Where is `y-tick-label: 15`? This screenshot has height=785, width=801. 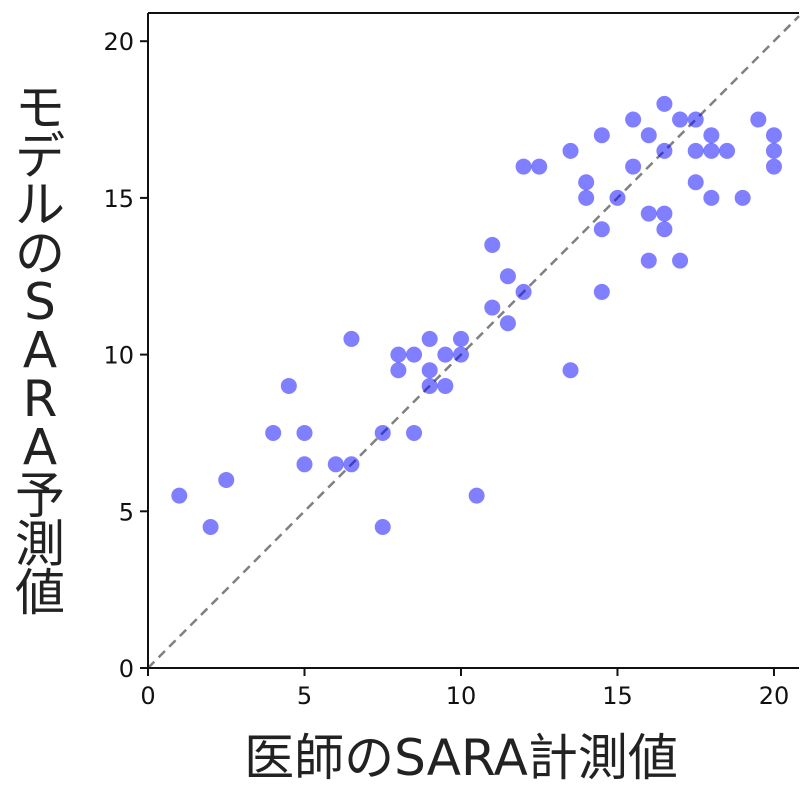 y-tick-label: 15 is located at coordinates (118, 199).